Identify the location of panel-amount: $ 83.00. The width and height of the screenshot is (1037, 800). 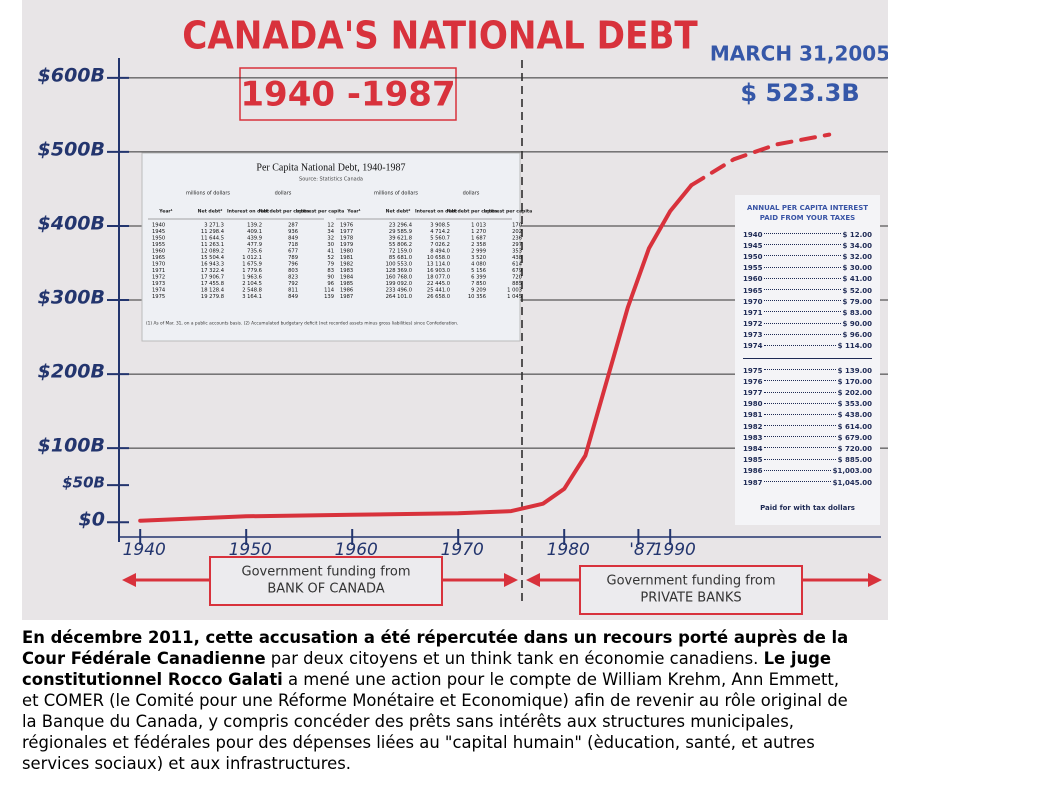
(857, 312).